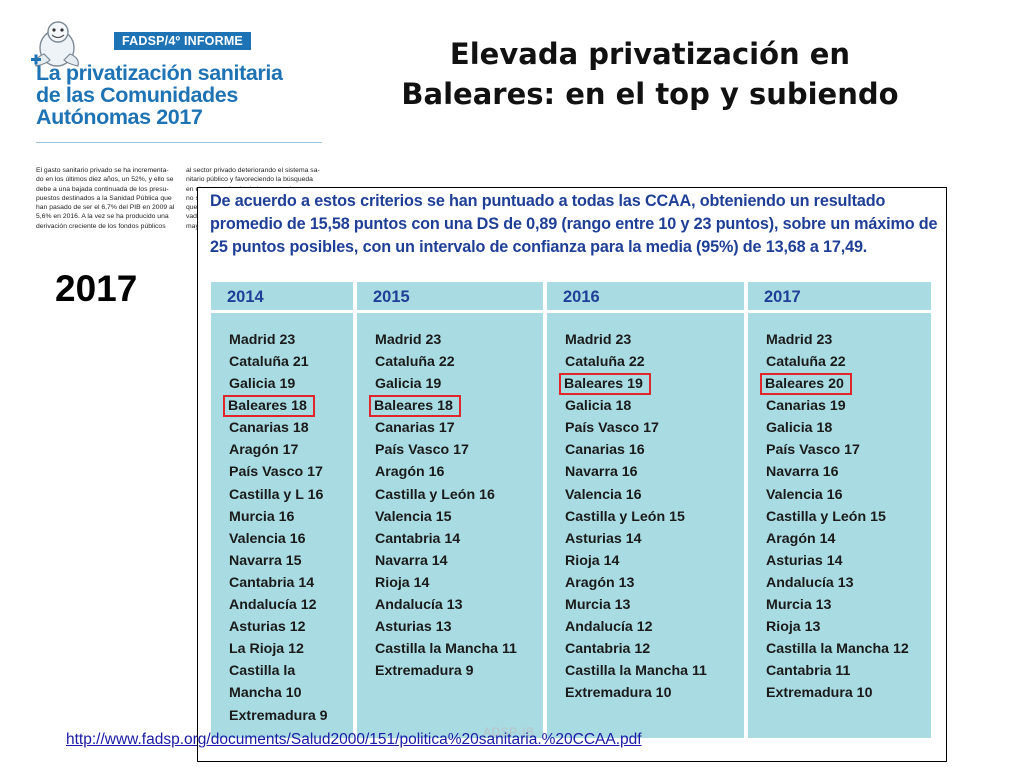  What do you see at coordinates (793, 627) in the screenshot?
I see `ranking-item: Rioja 13` at bounding box center [793, 627].